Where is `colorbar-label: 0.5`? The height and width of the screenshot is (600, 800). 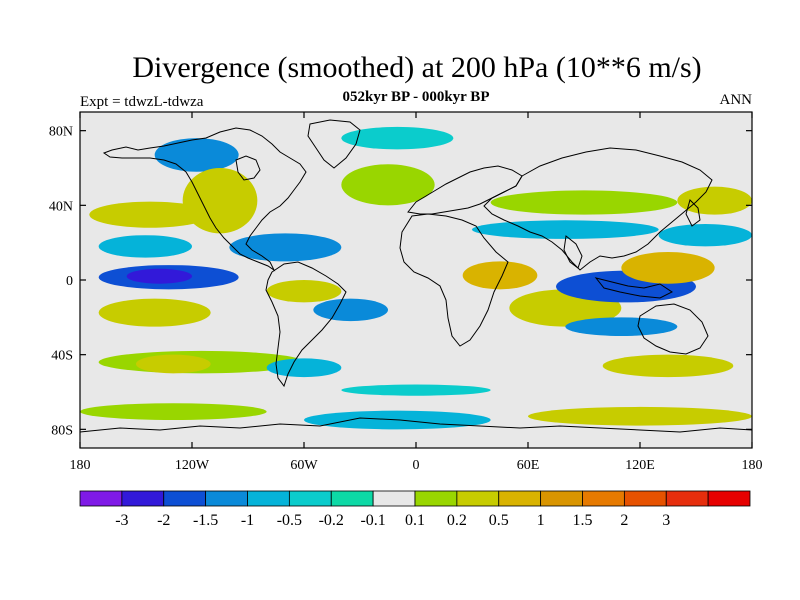
colorbar-label: 0.5 is located at coordinates (499, 520).